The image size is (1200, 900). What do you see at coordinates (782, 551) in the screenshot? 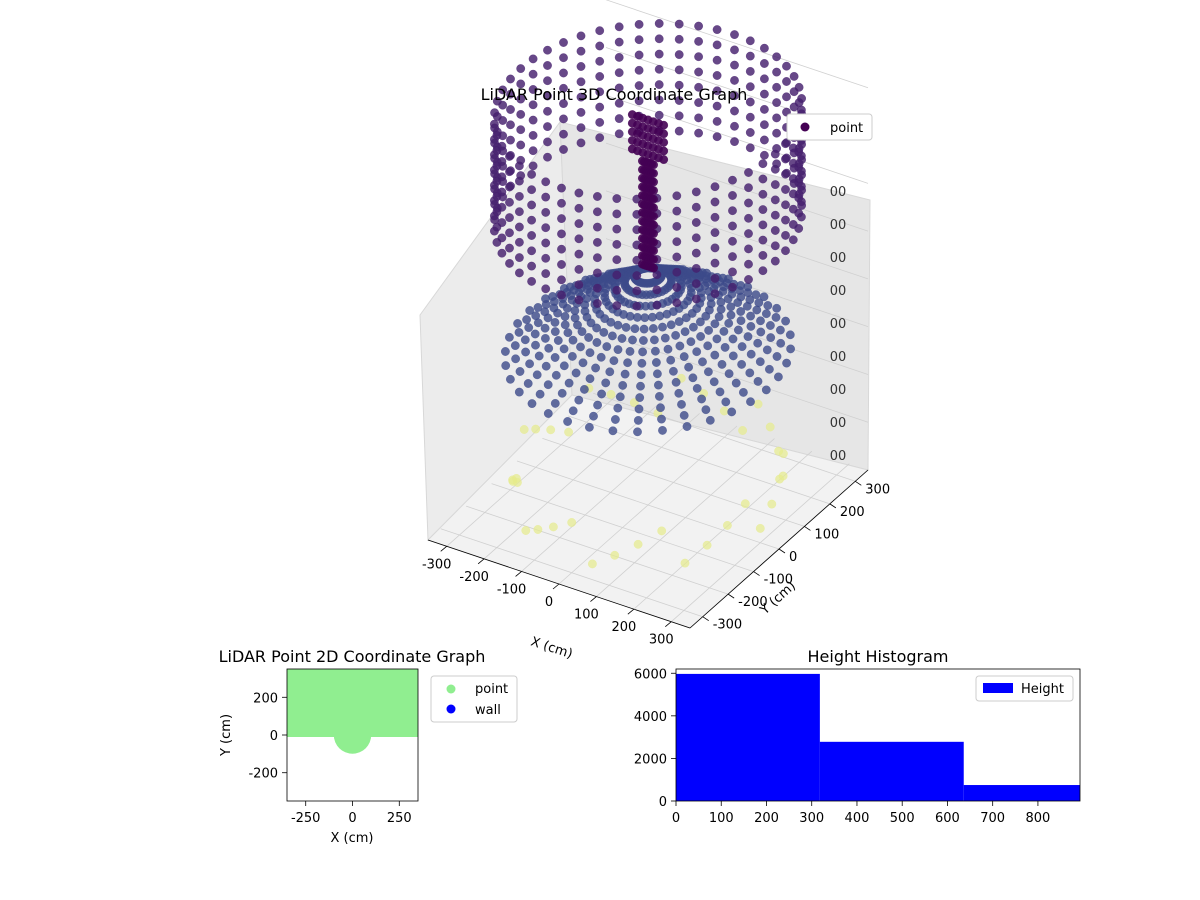
I see `y-tick` at bounding box center [782, 551].